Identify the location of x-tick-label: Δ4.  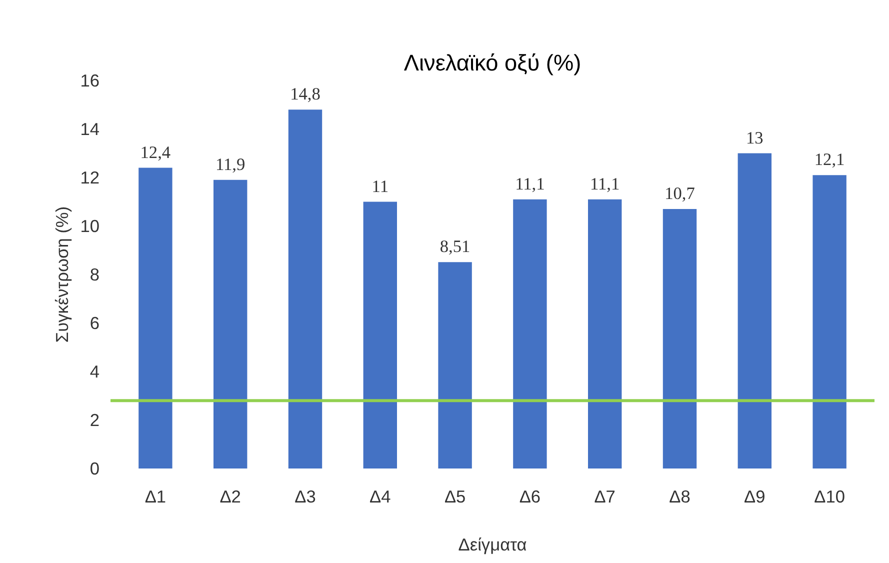
(381, 496).